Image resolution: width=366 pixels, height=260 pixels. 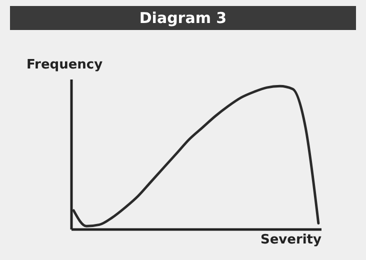 What do you see at coordinates (183, 18) in the screenshot?
I see `chart-title: Diagram 3` at bounding box center [183, 18].